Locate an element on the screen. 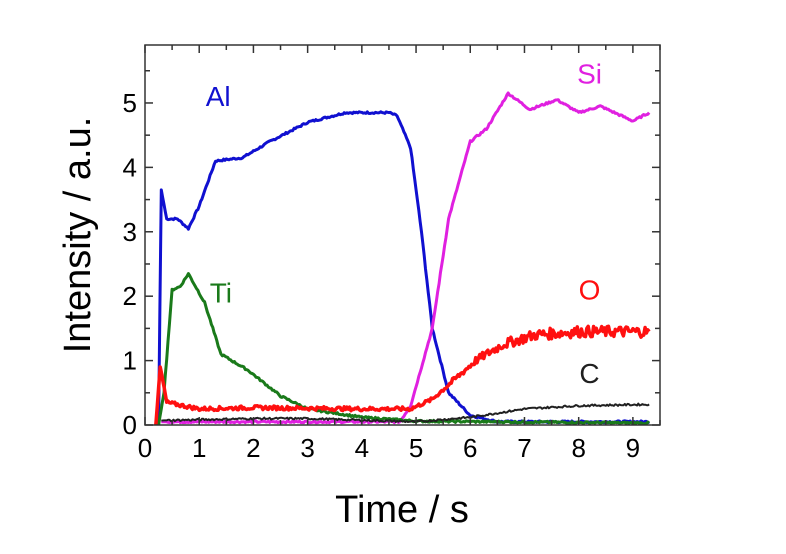 The image size is (786, 554). y-tick-label: 2 is located at coordinates (130, 296).